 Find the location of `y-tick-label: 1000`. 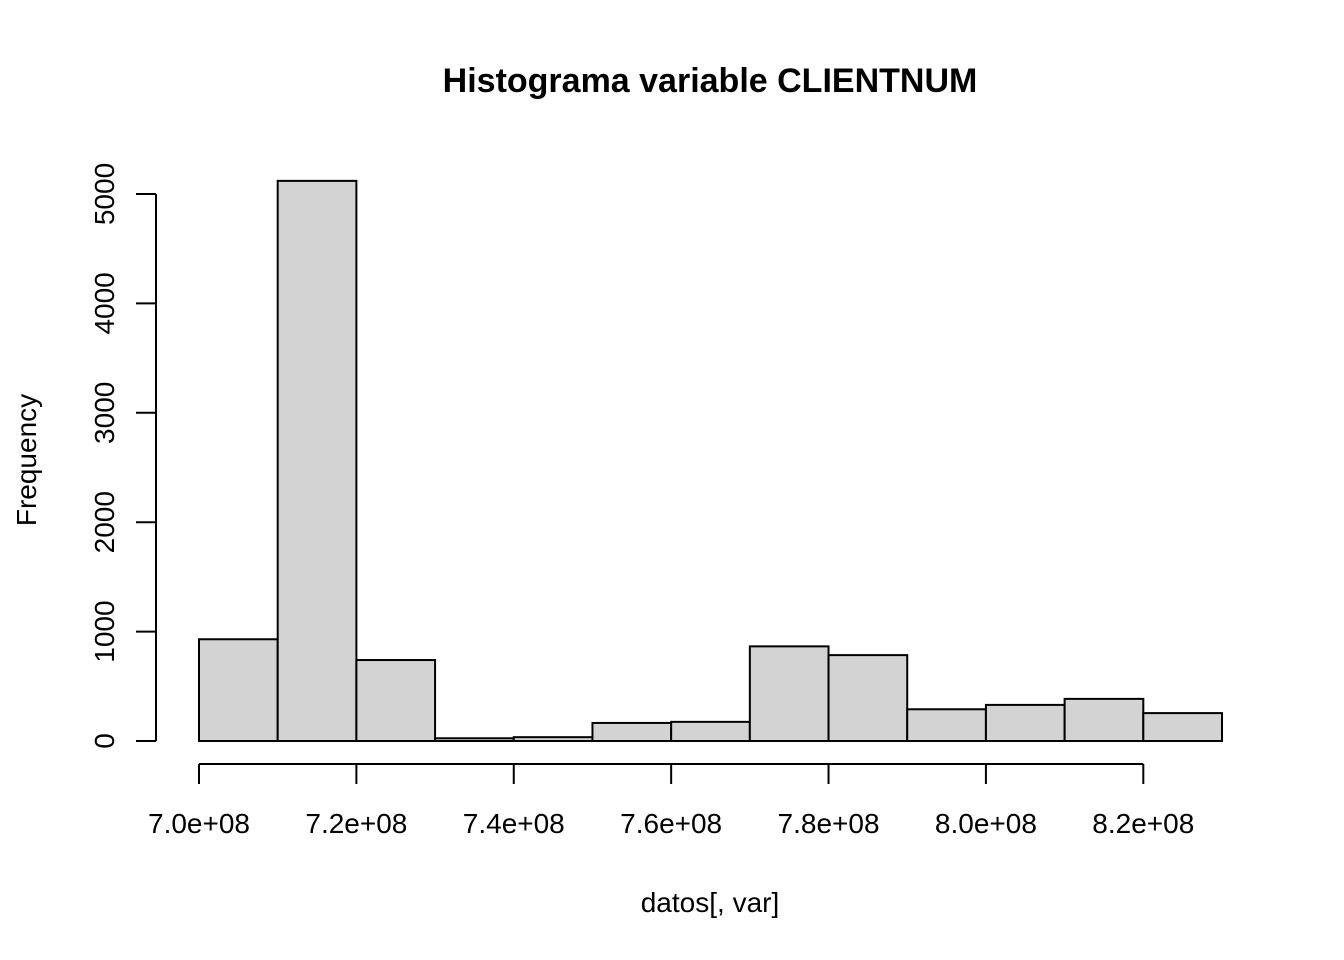

y-tick-label: 1000 is located at coordinates (104, 631).